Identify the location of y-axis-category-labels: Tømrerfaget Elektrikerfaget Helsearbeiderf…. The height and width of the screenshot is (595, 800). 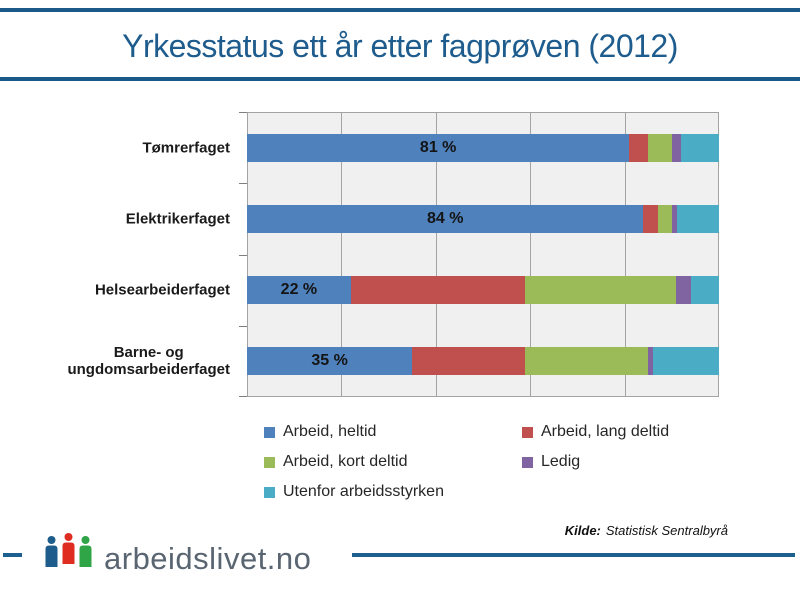
(115, 254).